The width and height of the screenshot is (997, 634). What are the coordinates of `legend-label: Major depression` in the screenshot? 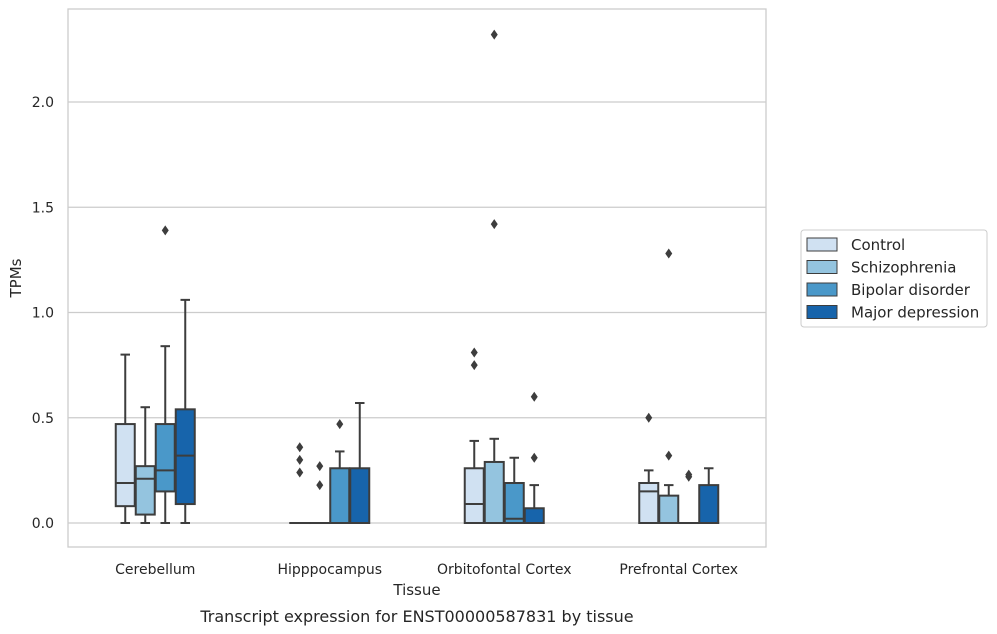 It's located at (915, 313).